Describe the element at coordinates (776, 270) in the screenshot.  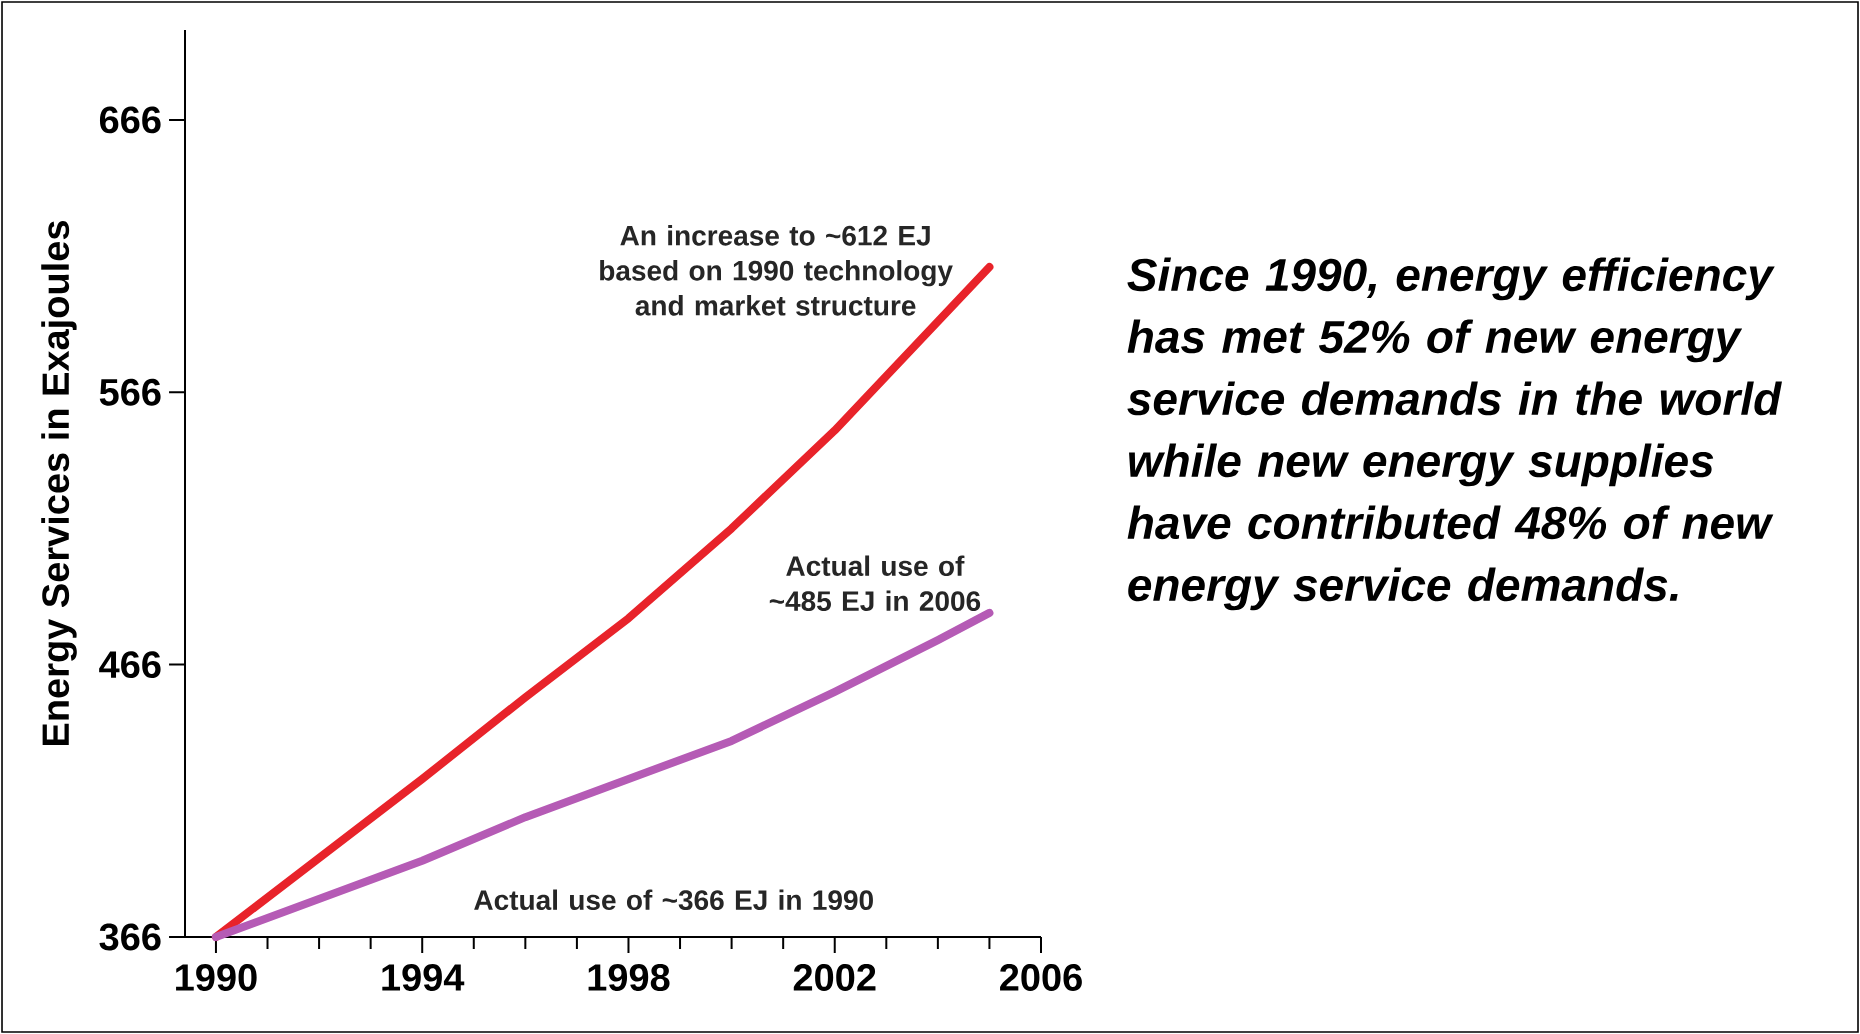
I see `annotation: An increase to ~612 EJ based on 1990 technology and market structure` at that location.